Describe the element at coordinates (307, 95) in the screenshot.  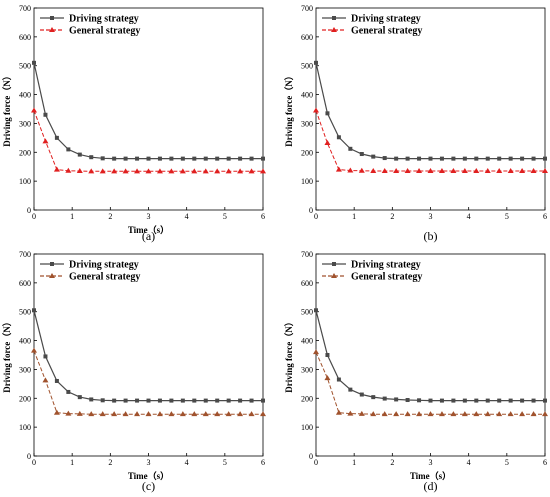
I see `y-tick-label: 400` at that location.